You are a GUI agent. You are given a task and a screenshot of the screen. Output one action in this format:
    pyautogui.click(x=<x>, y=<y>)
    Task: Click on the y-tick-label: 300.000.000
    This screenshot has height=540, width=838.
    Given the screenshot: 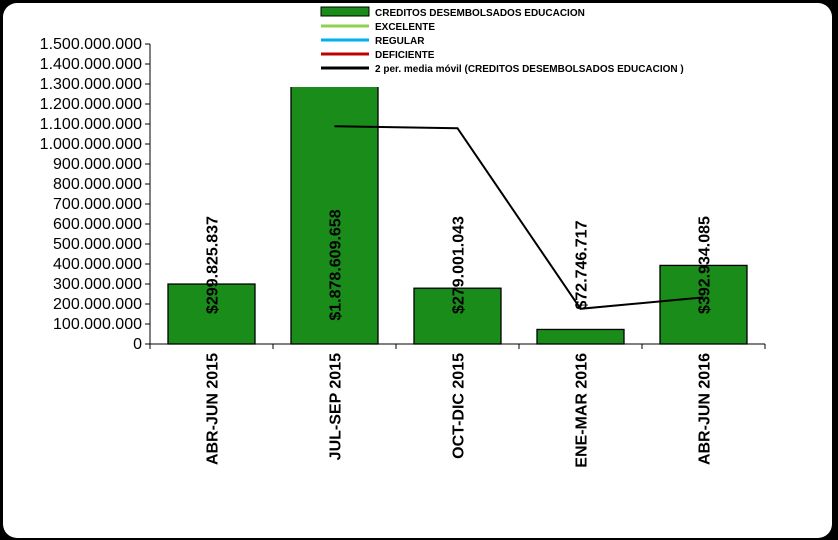 What is the action you would take?
    pyautogui.click(x=97, y=284)
    